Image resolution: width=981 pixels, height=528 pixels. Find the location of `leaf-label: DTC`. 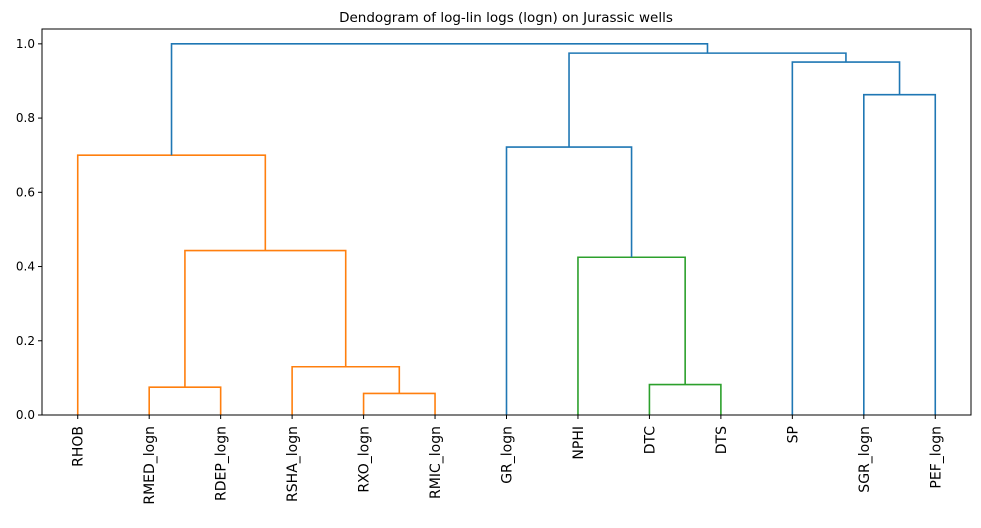

leaf-label: DTC is located at coordinates (650, 440).